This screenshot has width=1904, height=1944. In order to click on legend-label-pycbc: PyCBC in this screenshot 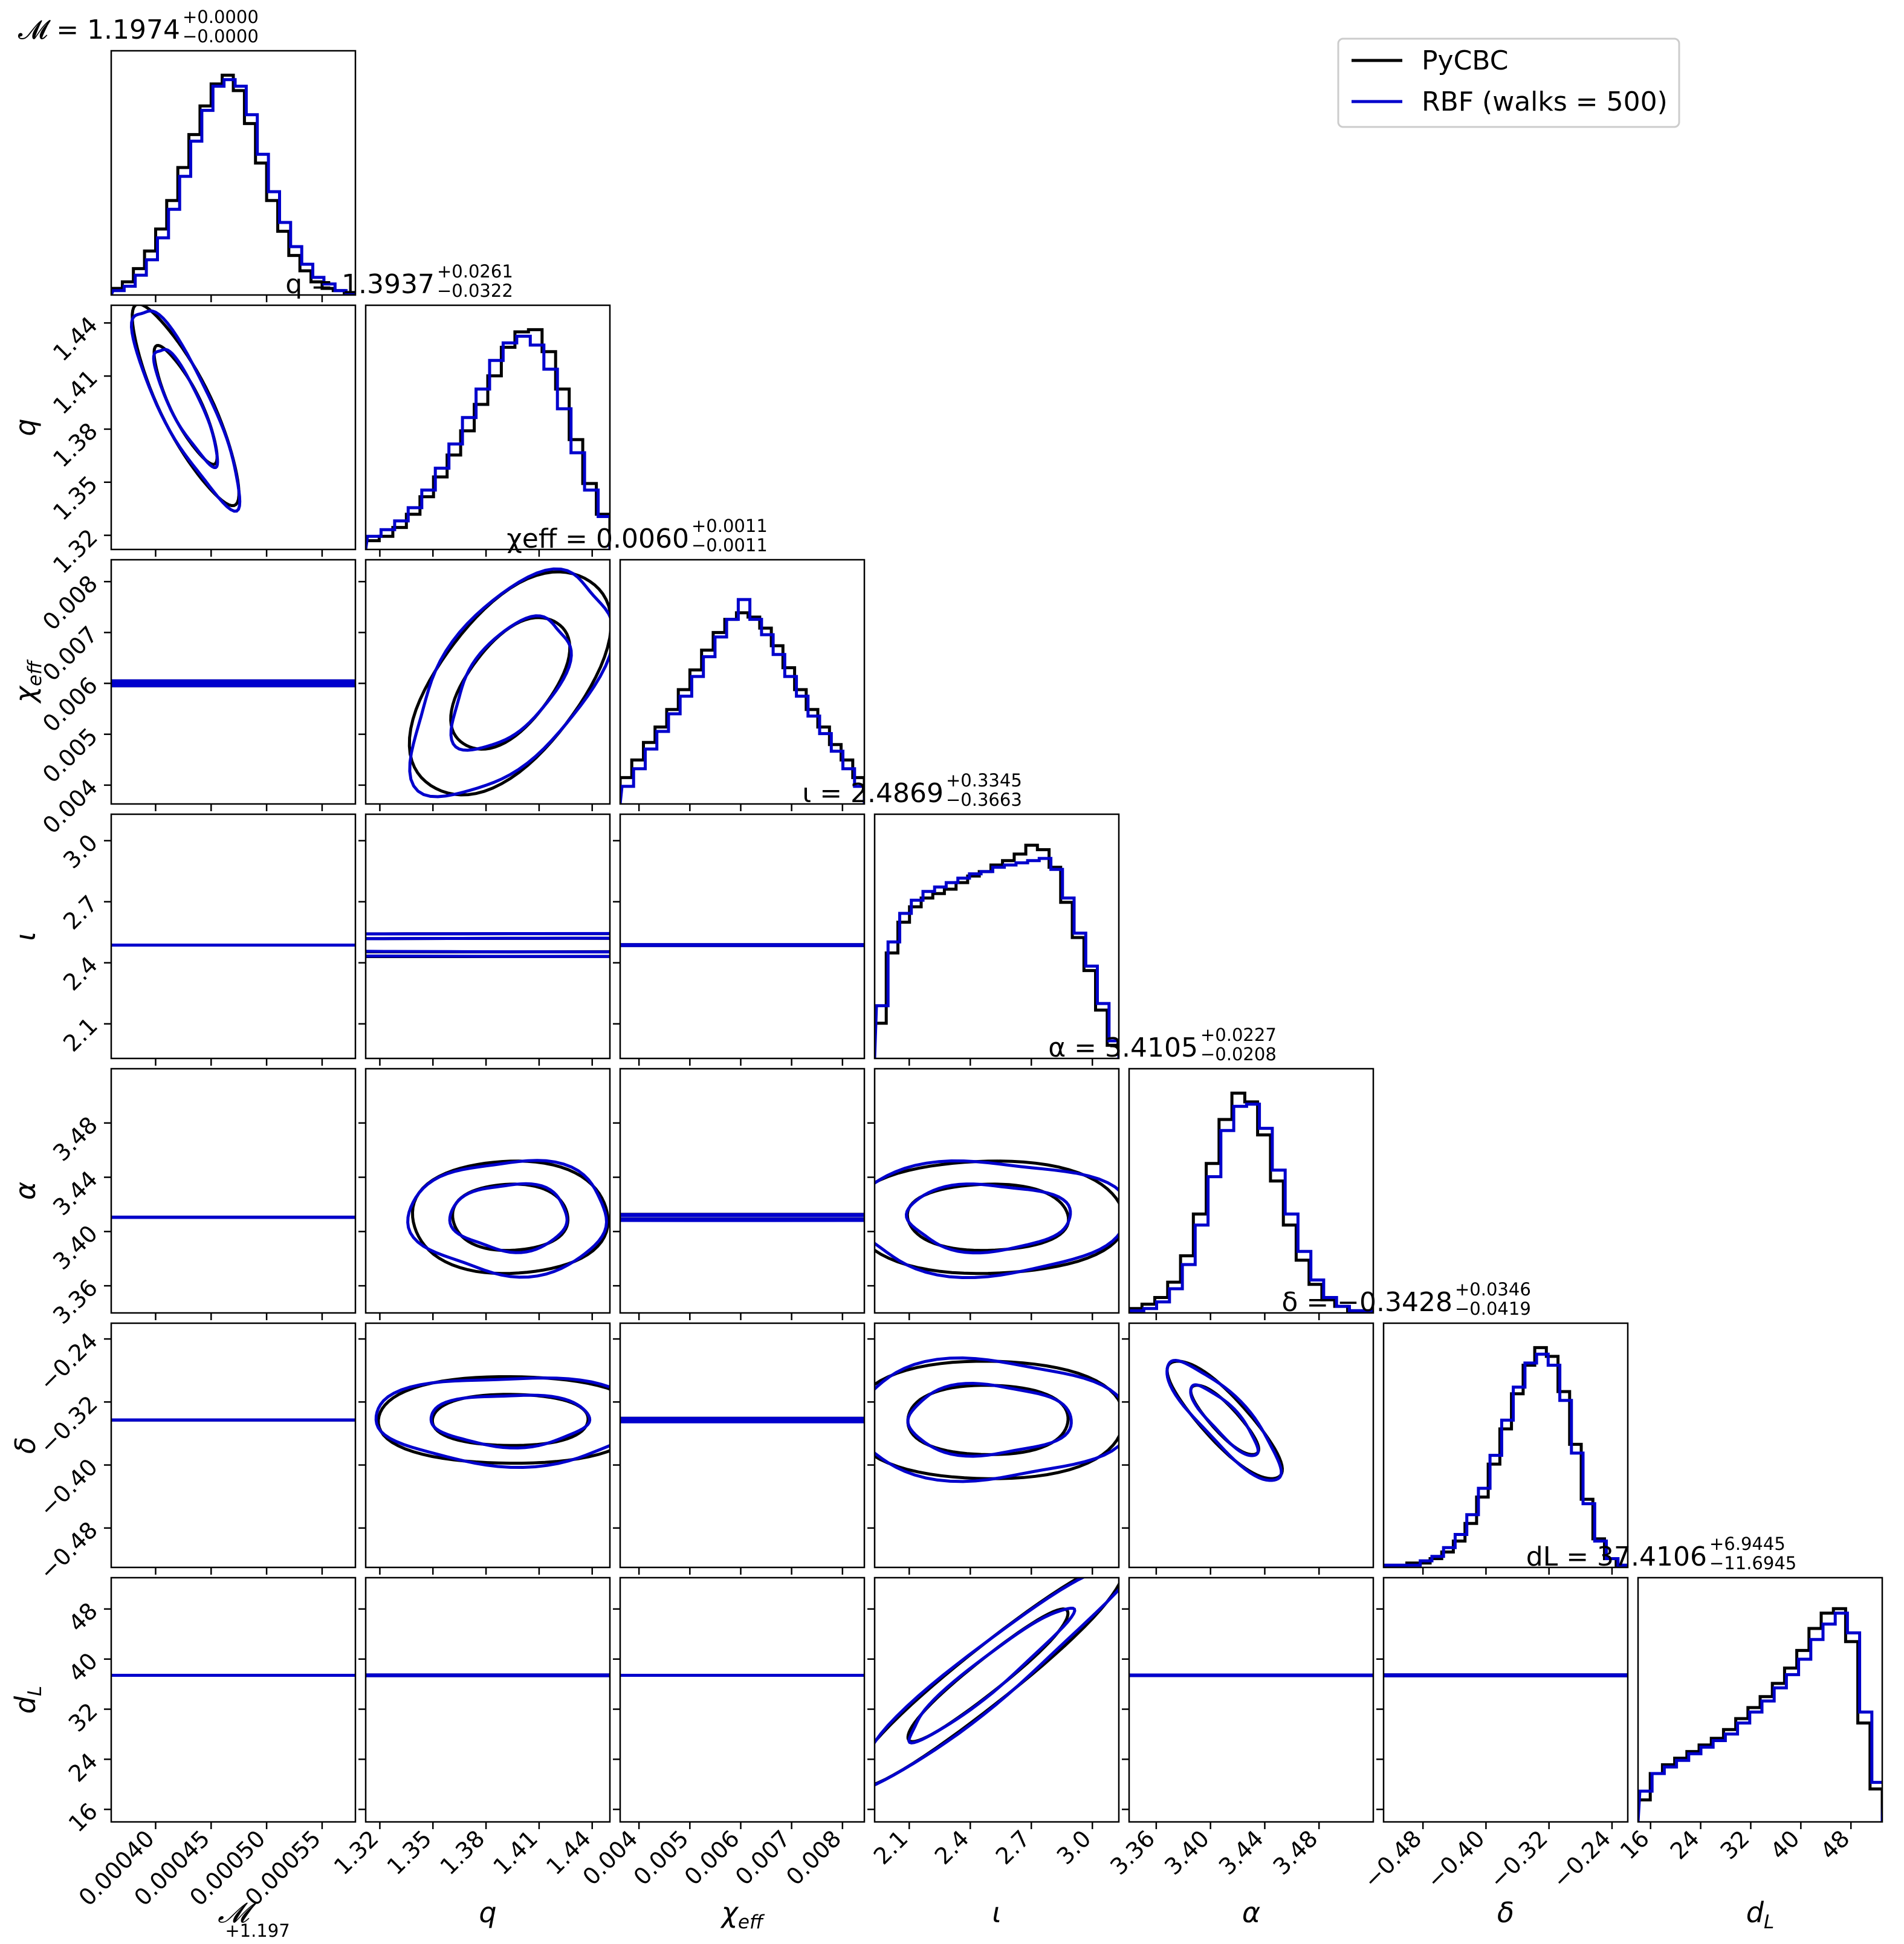, I will do `click(1465, 60)`.